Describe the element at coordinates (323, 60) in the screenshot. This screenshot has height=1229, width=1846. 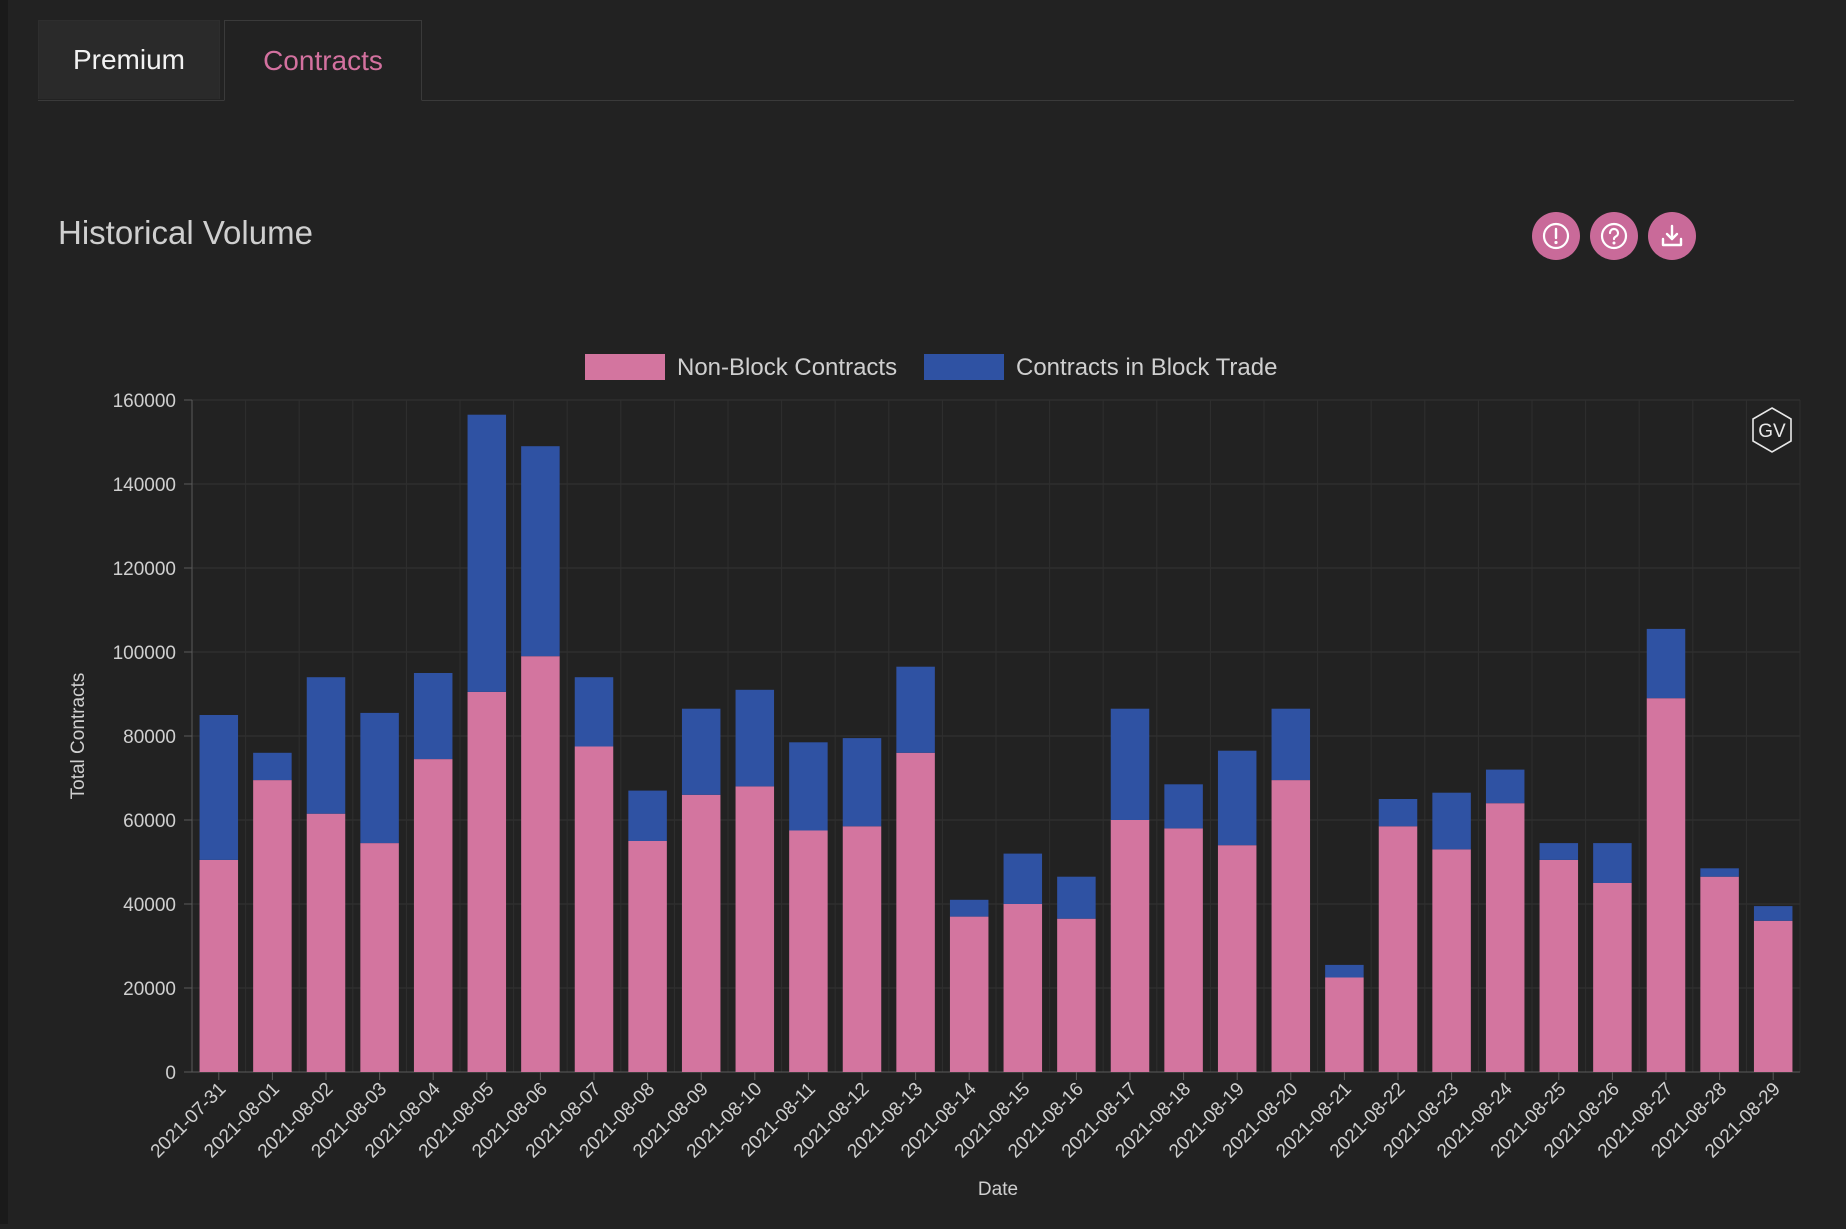
I see `tab-contracts: Contracts` at that location.